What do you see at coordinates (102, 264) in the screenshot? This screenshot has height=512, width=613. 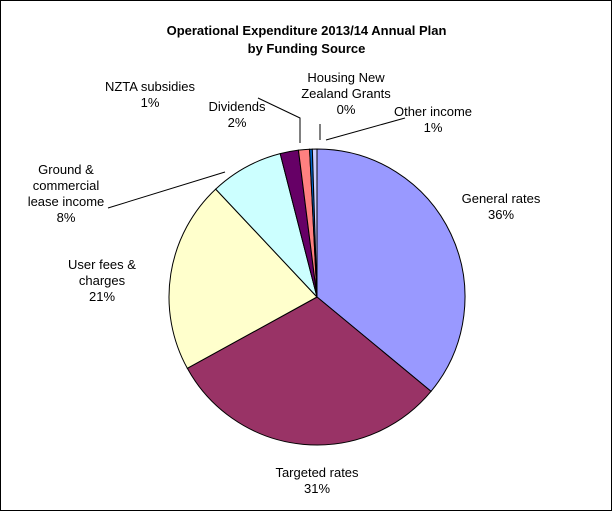 I see `slice-label-user-fees-line-1: User fees &` at bounding box center [102, 264].